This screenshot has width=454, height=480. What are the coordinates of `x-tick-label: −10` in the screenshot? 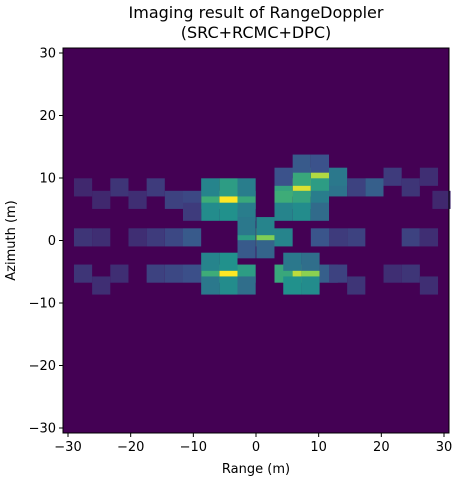 It's located at (193, 447).